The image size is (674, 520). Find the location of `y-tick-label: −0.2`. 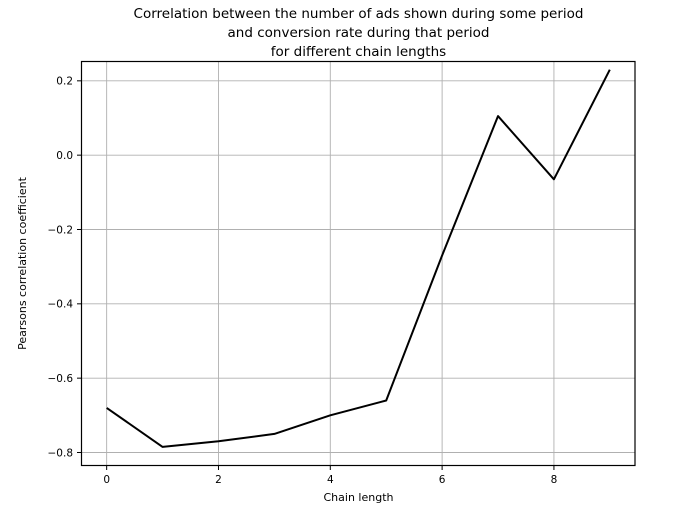

y-tick-label: −0.2 is located at coordinates (61, 230).